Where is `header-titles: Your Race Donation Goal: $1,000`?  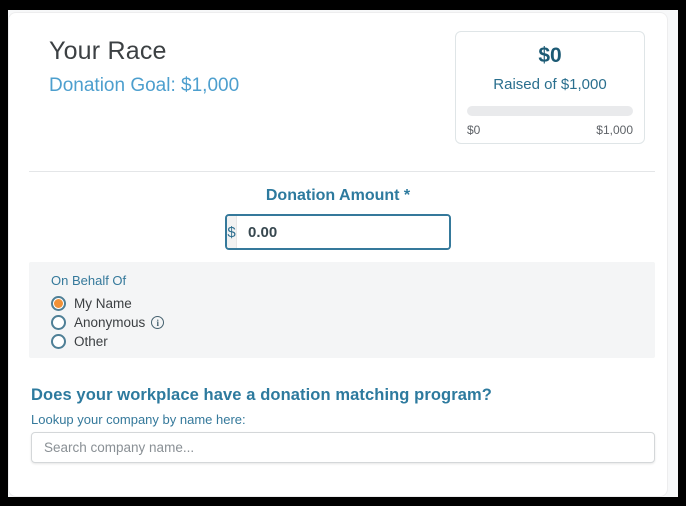 header-titles: Your Race Donation Goal: $1,000 is located at coordinates (144, 64).